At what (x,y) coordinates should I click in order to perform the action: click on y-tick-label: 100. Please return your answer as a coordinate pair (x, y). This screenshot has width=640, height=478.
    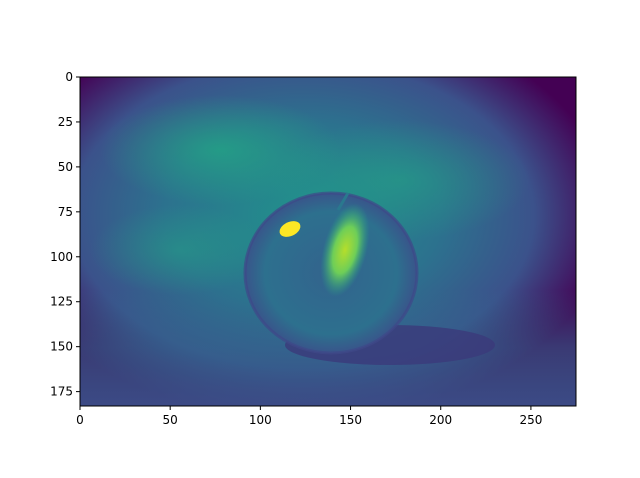
    Looking at the image, I should click on (61, 257).